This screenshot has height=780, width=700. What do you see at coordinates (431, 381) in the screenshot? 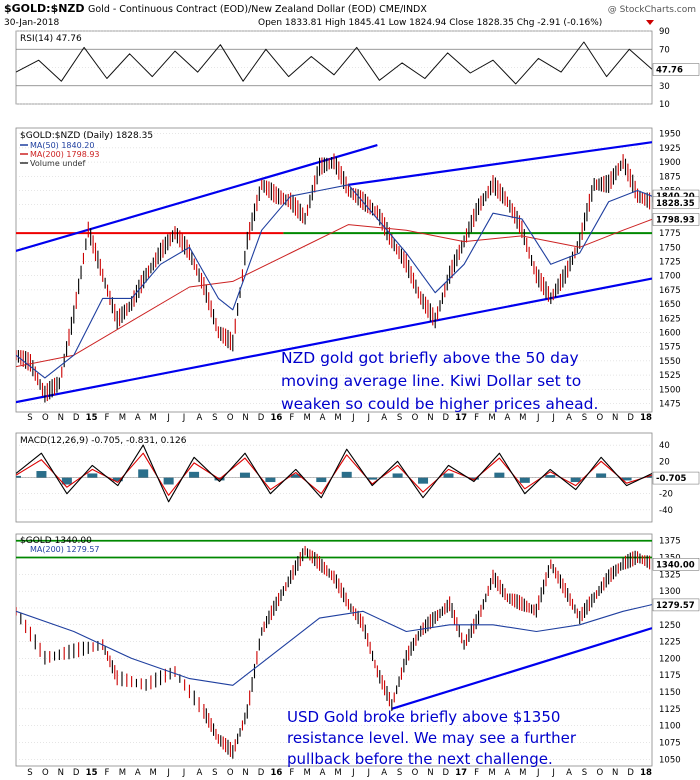
I see `annotation-text-nzd: moving average line. Kiwi Dollar set to` at bounding box center [431, 381].